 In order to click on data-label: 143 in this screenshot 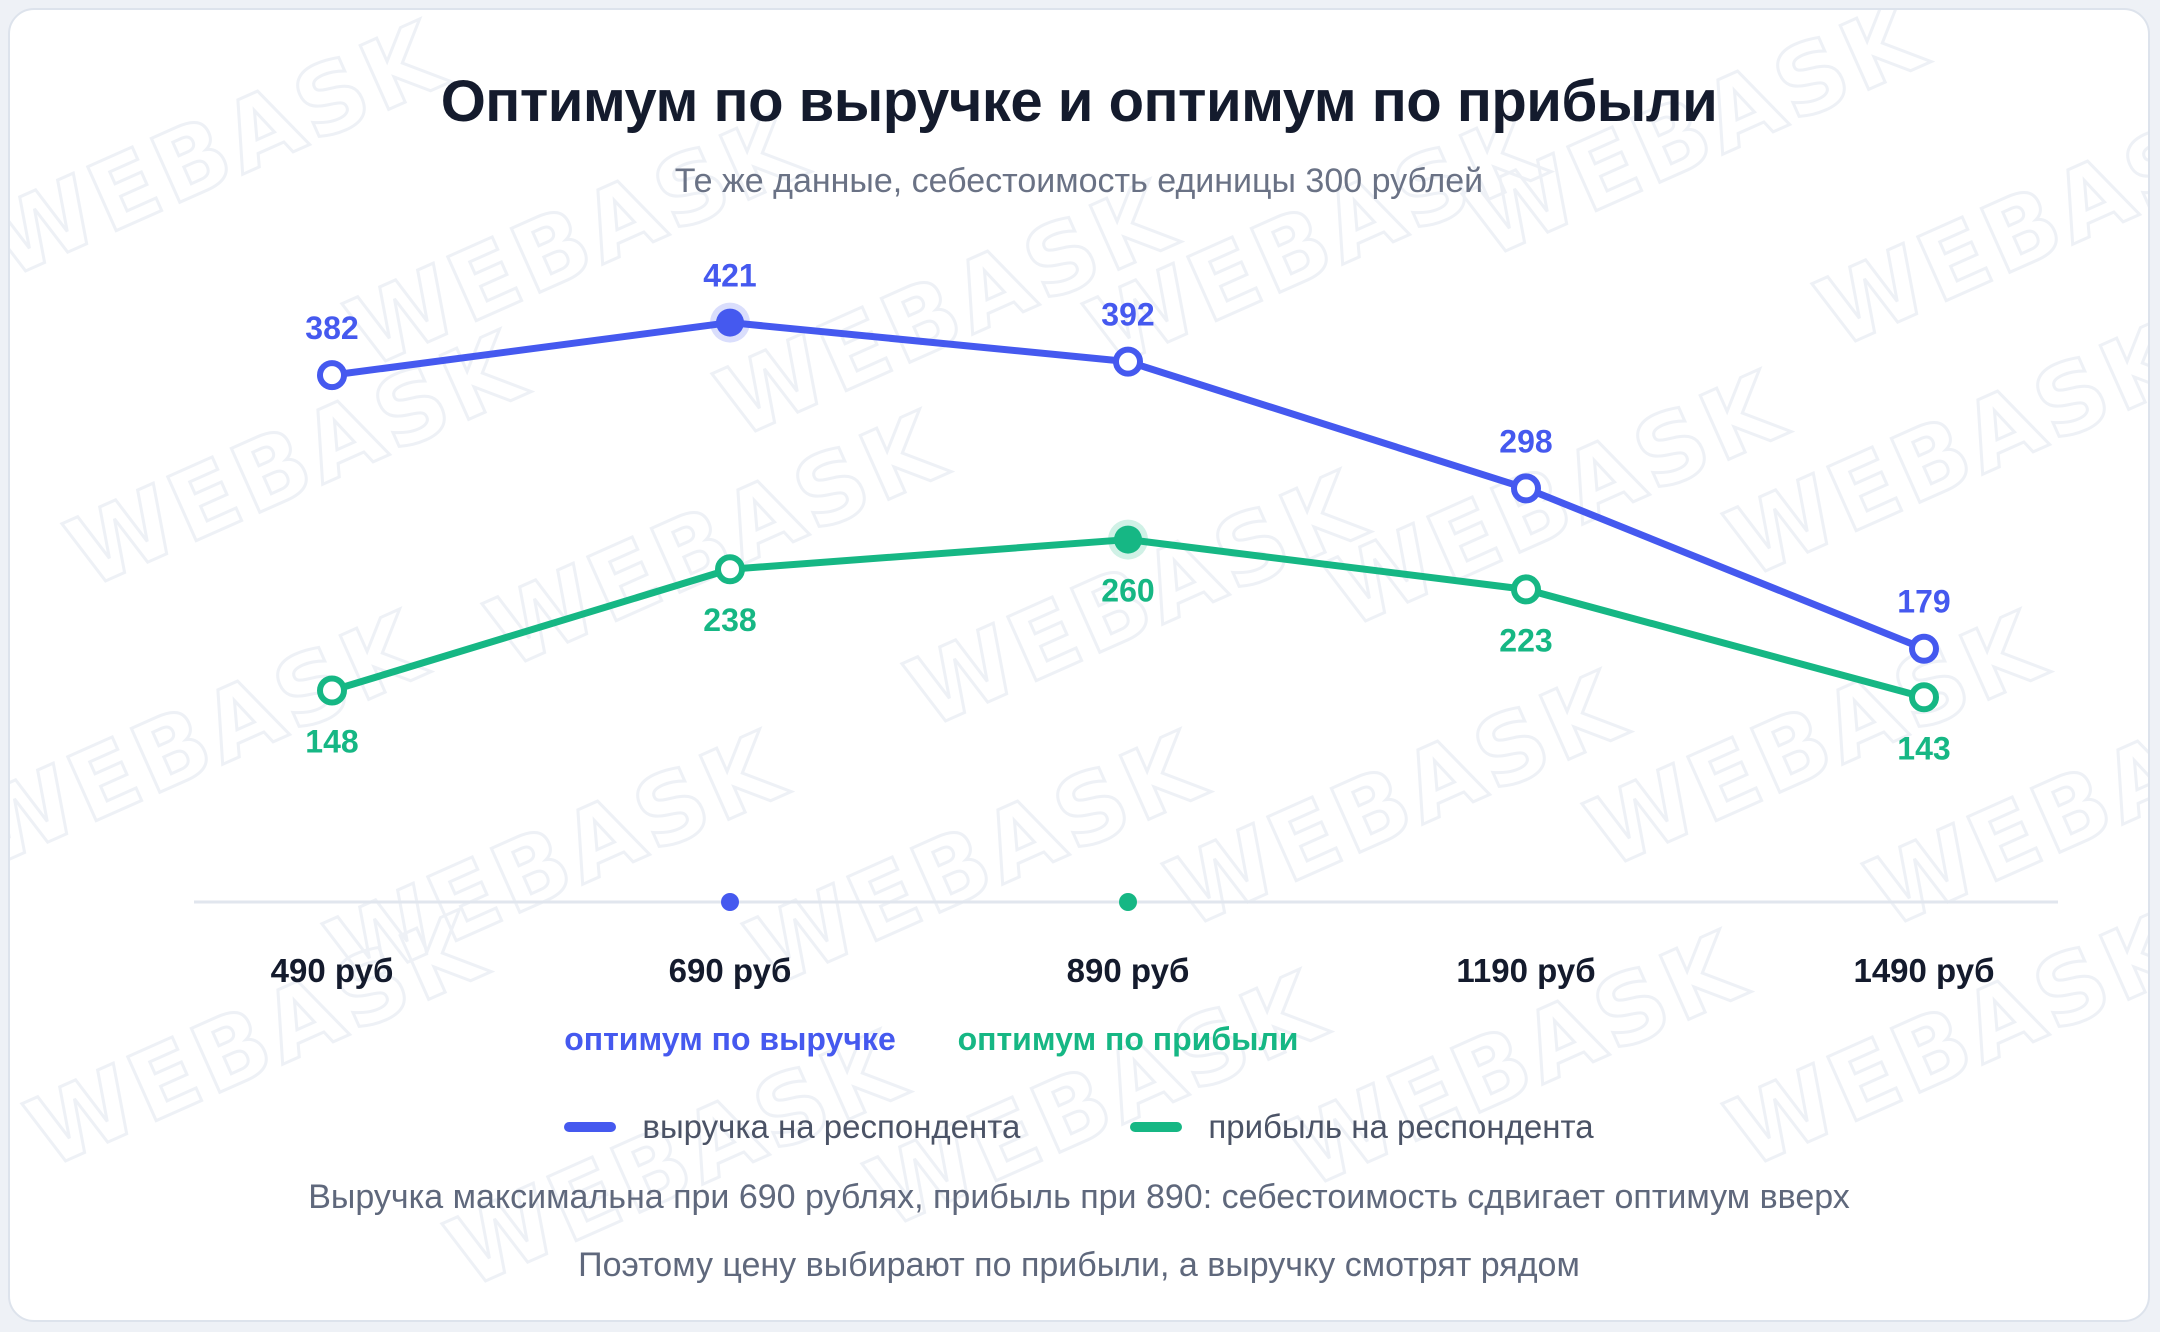, I will do `click(1923, 748)`.